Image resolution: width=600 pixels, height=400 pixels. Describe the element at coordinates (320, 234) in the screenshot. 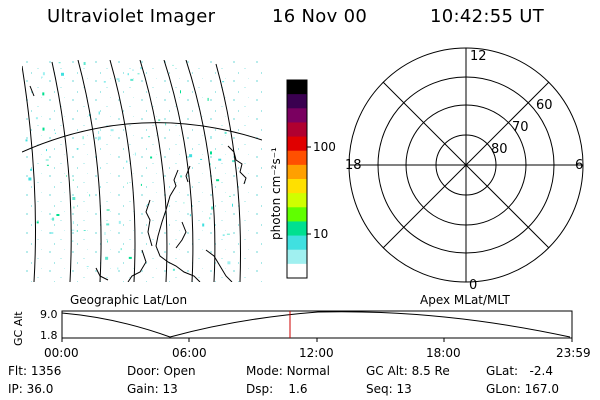

I see `color-bar-label-10: 10` at that location.